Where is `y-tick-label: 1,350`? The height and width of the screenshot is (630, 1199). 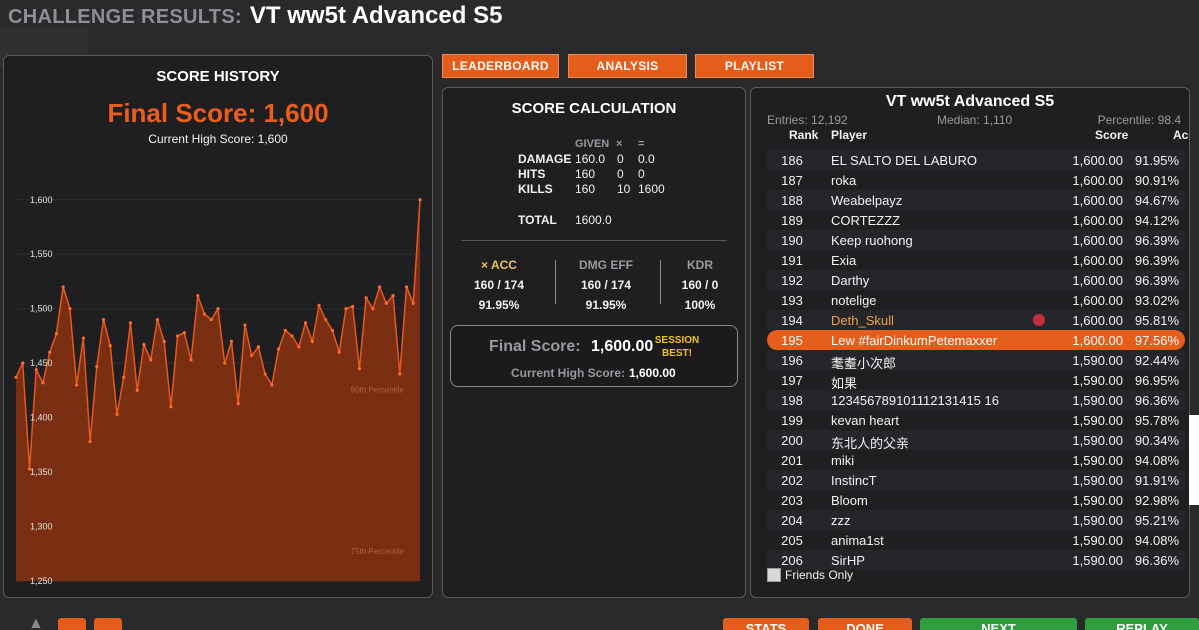
y-tick-label: 1,350 is located at coordinates (41, 472).